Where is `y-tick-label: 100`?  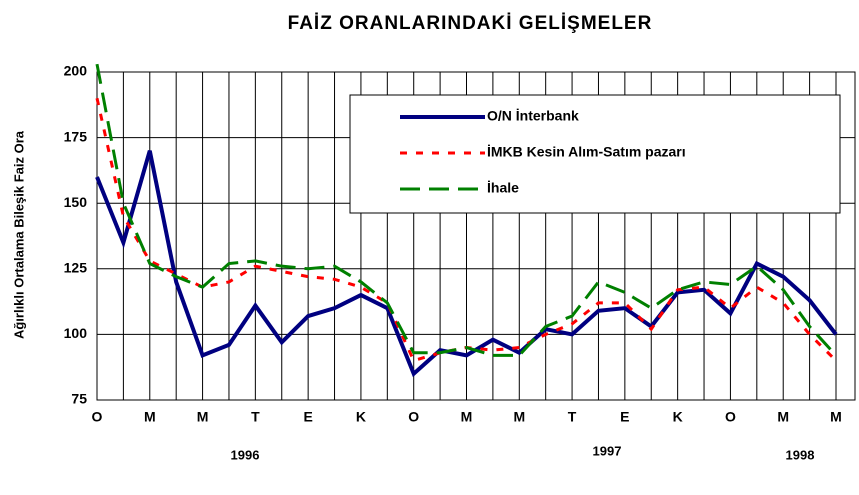
y-tick-label: 100 is located at coordinates (76, 333).